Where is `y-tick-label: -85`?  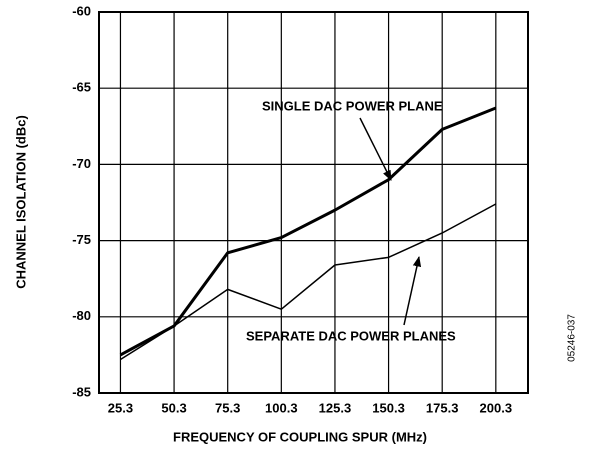
y-tick-label: -85 is located at coordinates (81, 391).